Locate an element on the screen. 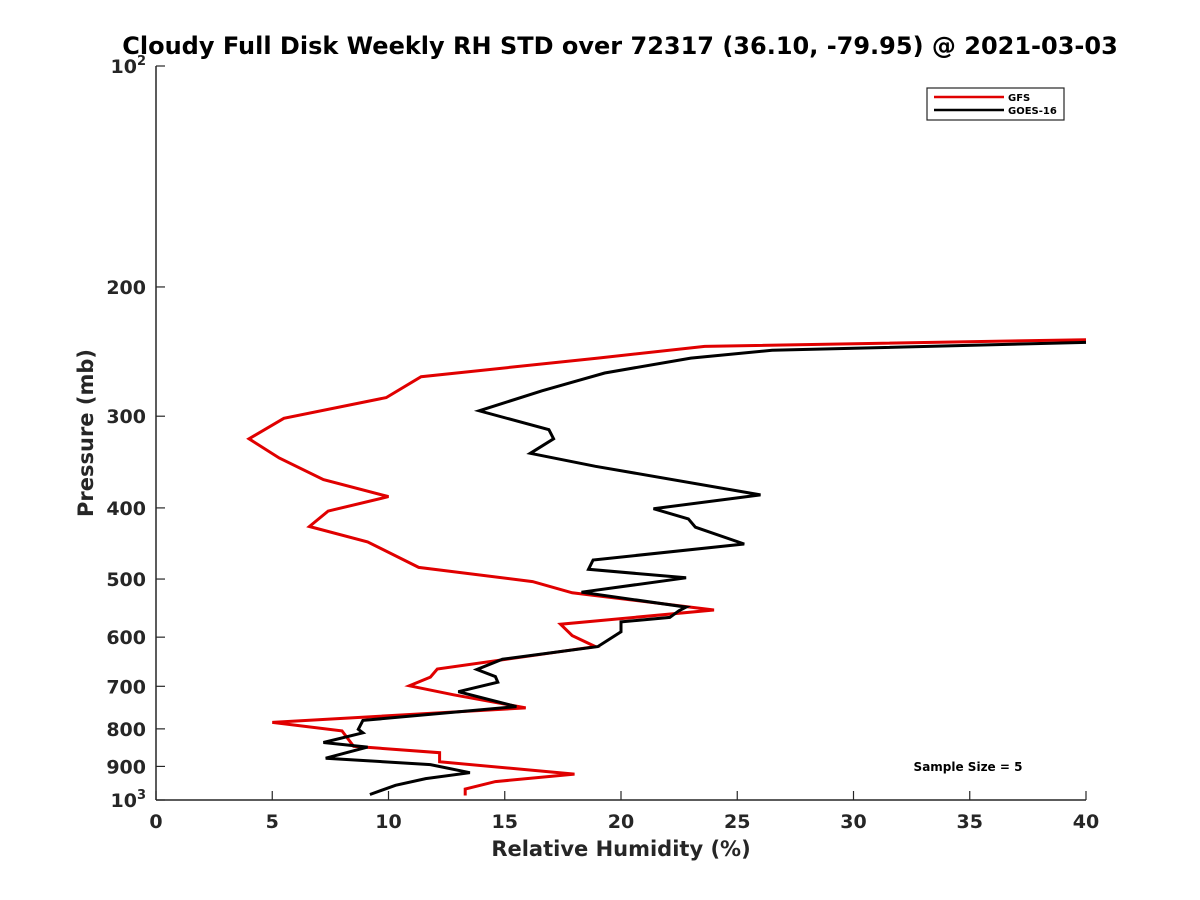 The width and height of the screenshot is (1200, 900). legend-label-gfs: GFS is located at coordinates (1019, 98).